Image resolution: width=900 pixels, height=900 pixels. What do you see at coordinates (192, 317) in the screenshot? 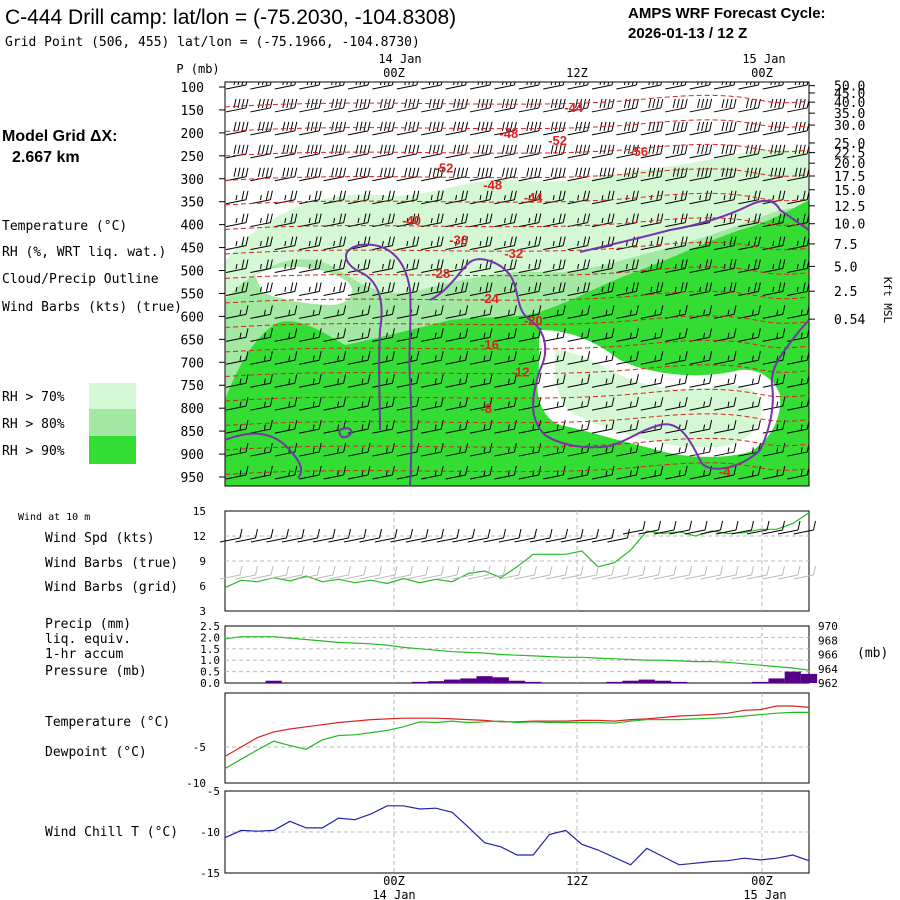
I see `pressure-tick-label: 600` at bounding box center [192, 317].